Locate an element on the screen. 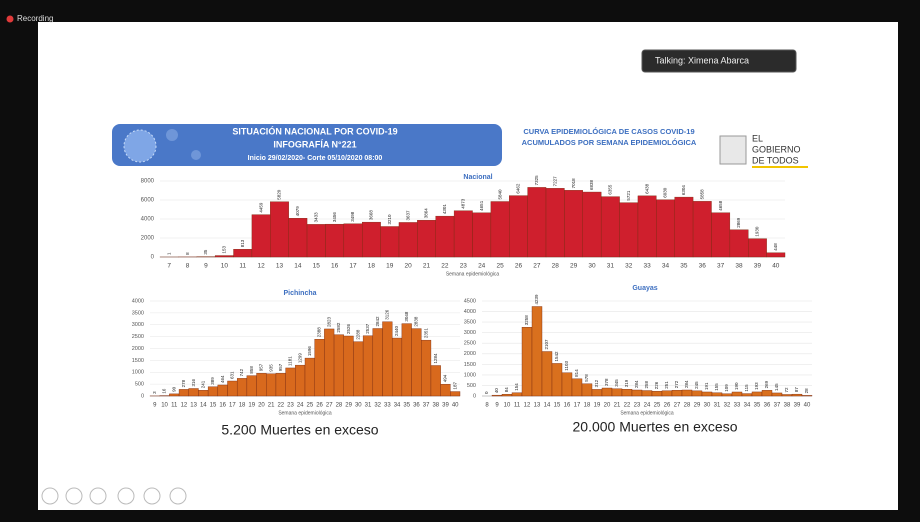 Image resolution: width=920 pixels, height=522 pixels. data-label: 87 is located at coordinates (796, 390).